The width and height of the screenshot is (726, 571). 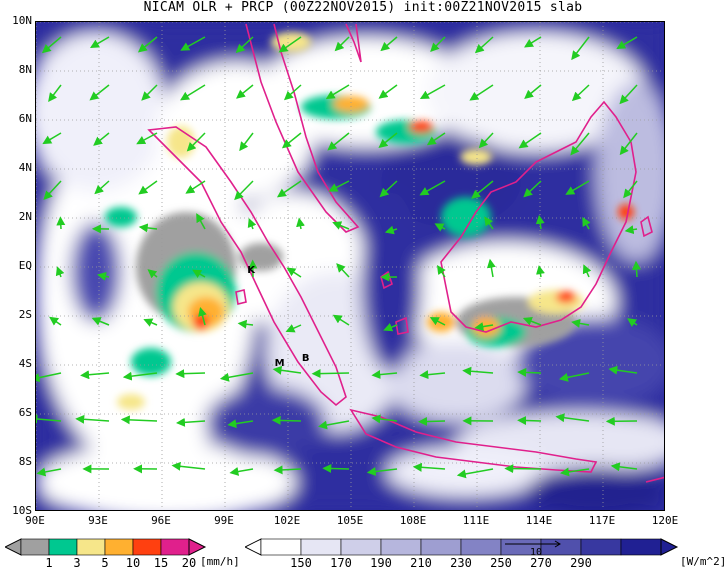 What do you see at coordinates (602, 520) in the screenshot?
I see `lon-tick-label: 117E` at bounding box center [602, 520].